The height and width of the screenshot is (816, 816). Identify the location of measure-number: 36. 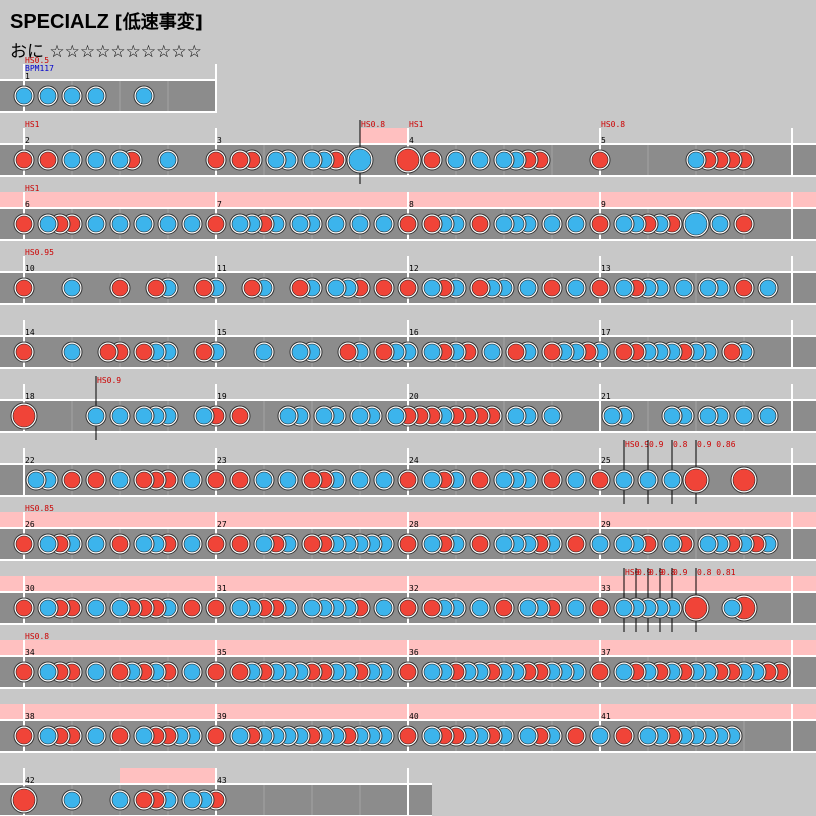
(414, 652).